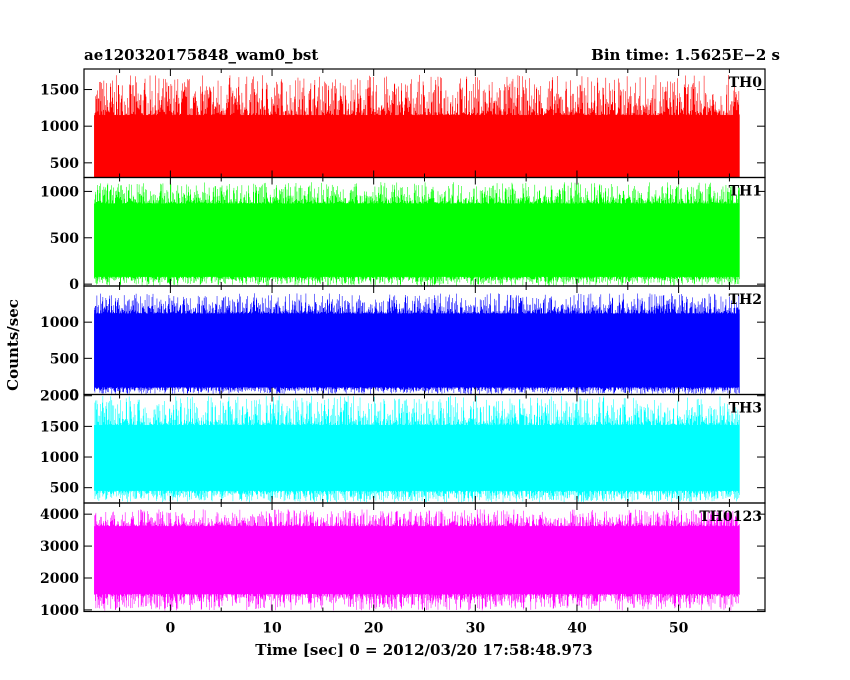 This screenshot has height=680, width=850. Describe the element at coordinates (59, 547) in the screenshot. I see `y-tick-label: 3000` at that location.